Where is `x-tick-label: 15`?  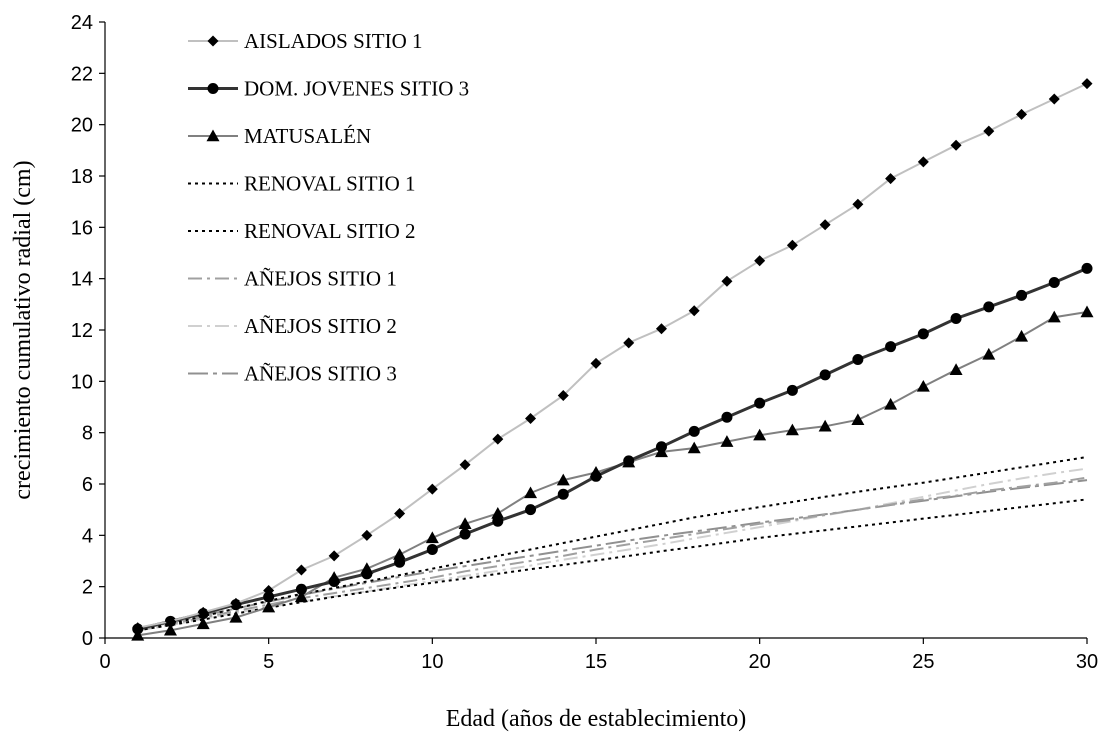
x-tick-label: 15 is located at coordinates (596, 662).